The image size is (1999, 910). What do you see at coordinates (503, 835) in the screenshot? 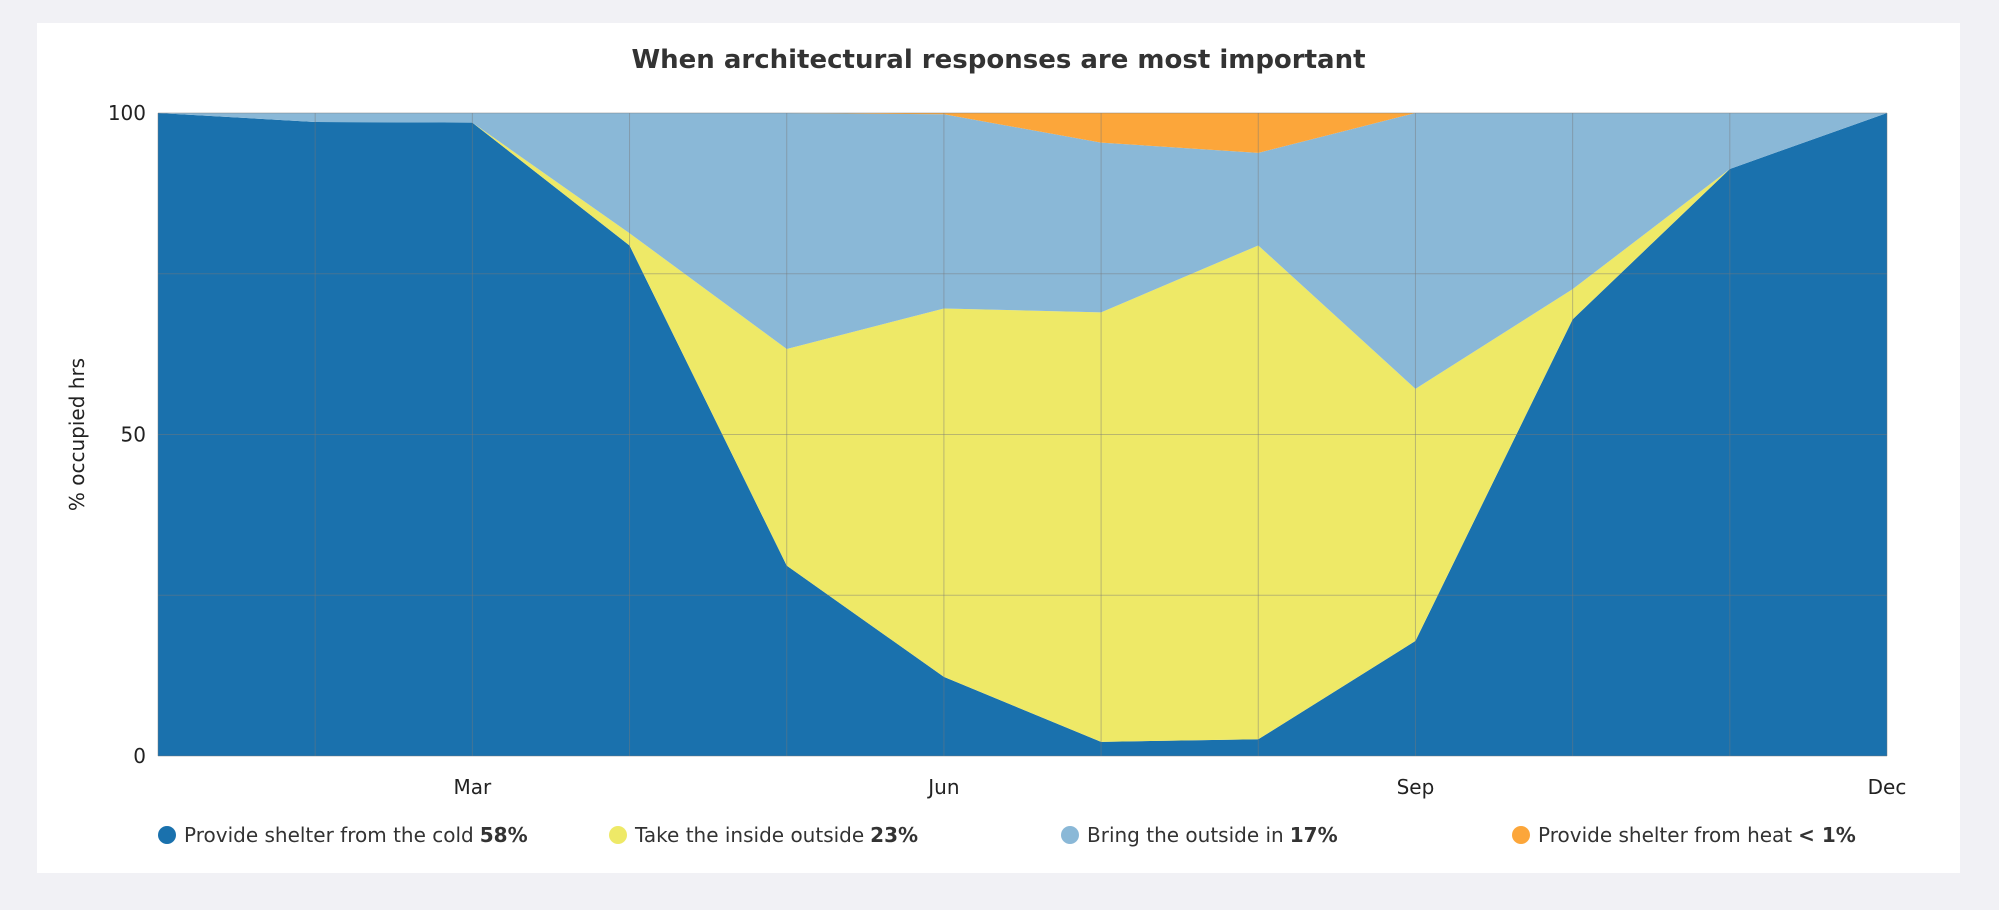
I see `legend-share: 58%` at bounding box center [503, 835].